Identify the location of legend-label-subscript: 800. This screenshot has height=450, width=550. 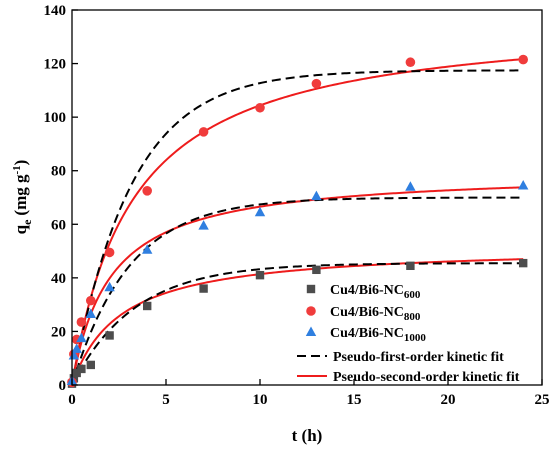
(412, 317).